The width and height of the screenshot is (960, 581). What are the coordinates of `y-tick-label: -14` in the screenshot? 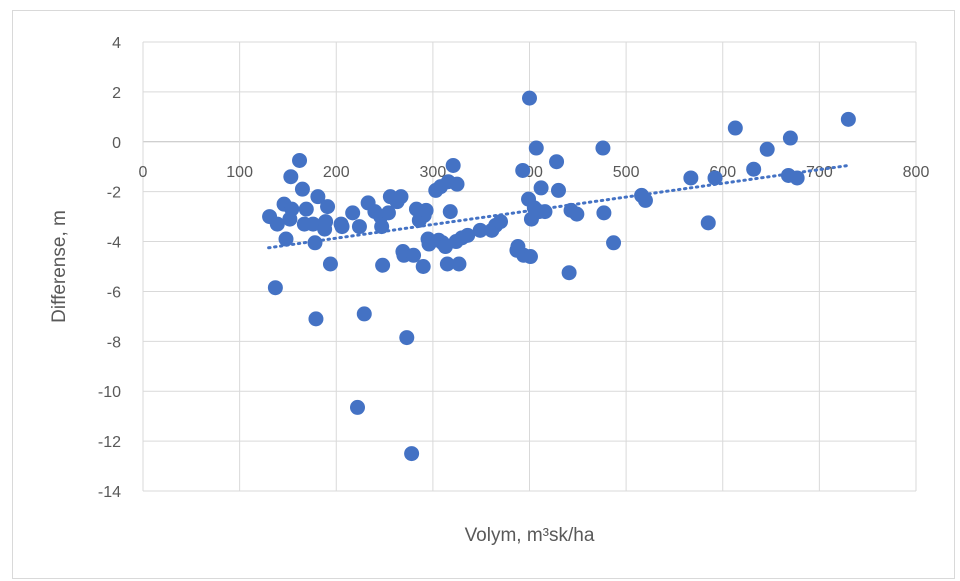 It's located at (109, 492).